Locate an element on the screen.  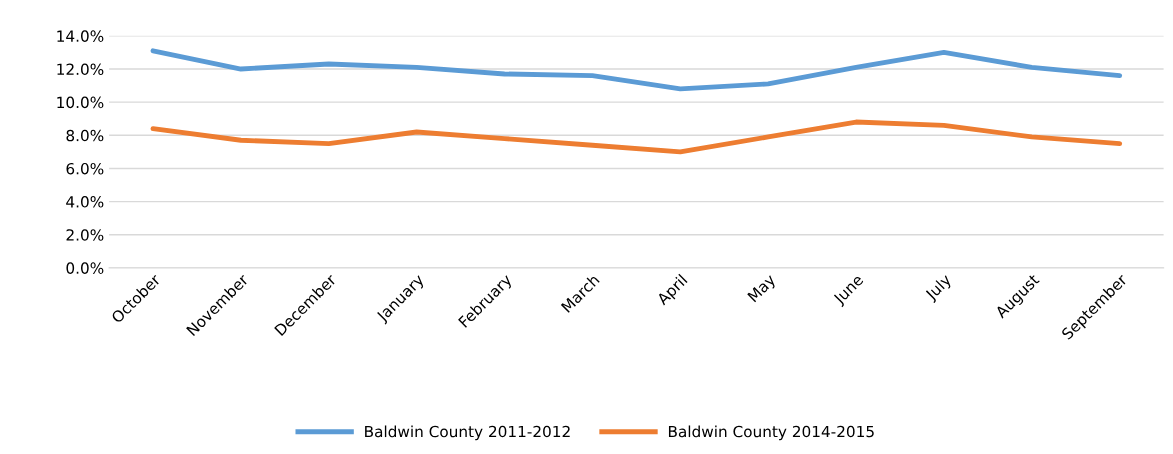
y-tick-label: 6.0% is located at coordinates (85, 168).